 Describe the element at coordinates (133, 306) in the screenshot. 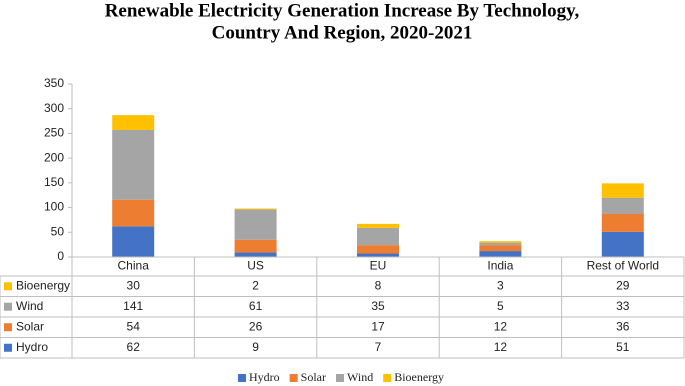

I see `table-cell: 141` at that location.